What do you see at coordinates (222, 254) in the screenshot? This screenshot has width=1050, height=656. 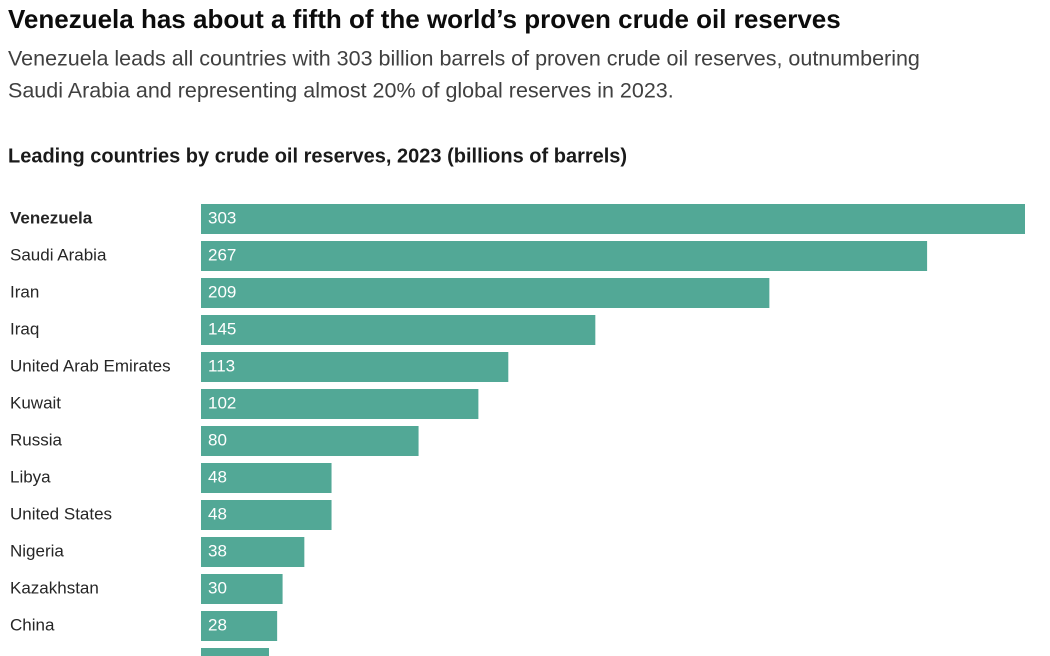 I see `value-label: 267` at bounding box center [222, 254].